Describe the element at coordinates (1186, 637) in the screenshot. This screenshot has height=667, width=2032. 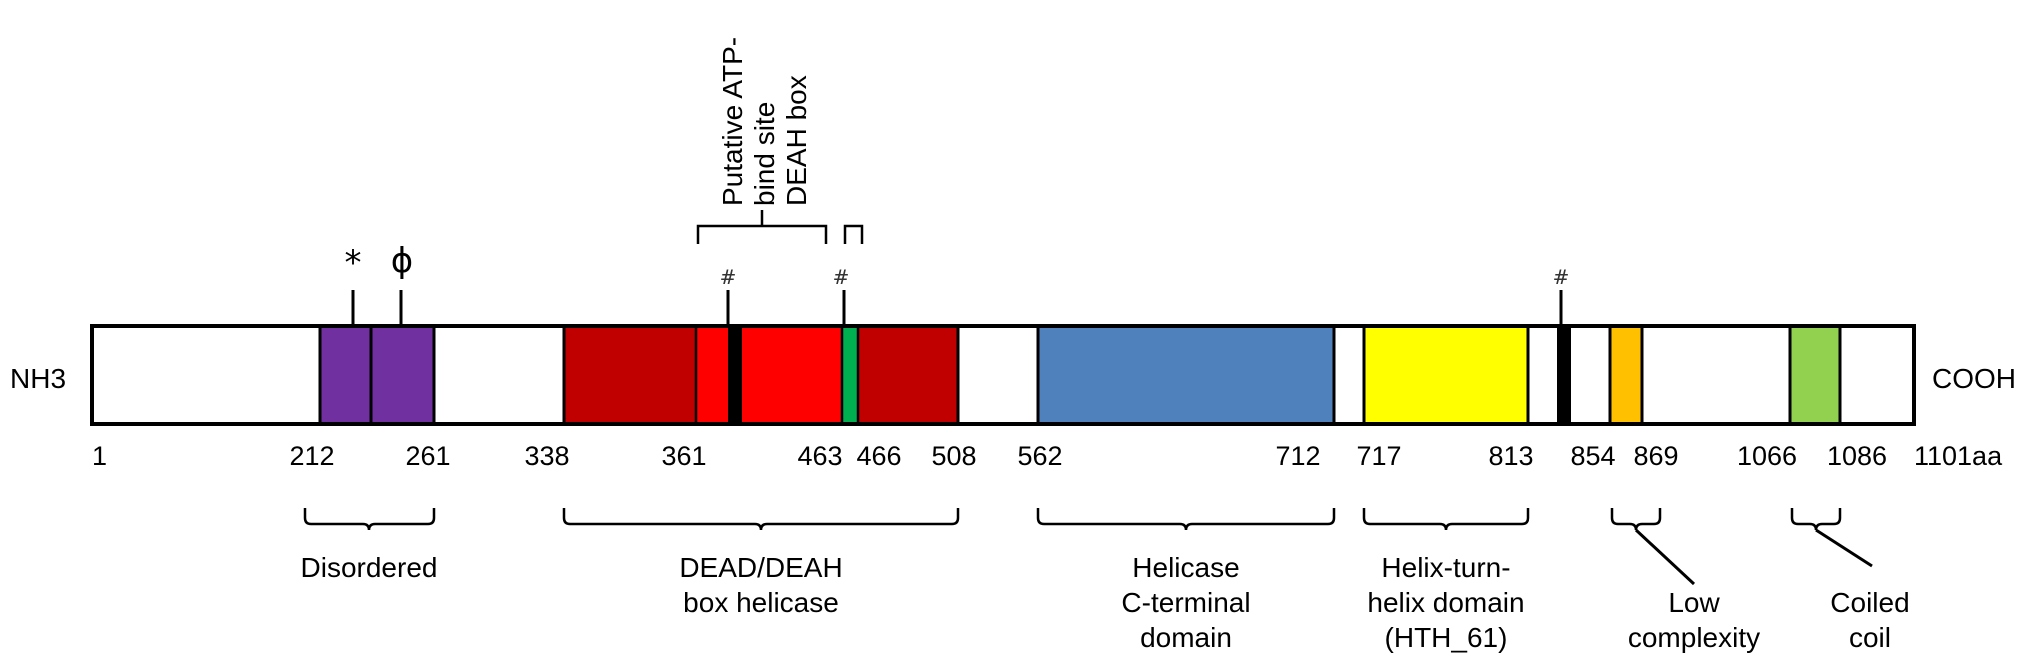
I see `helicase-c-label-line-3: domain` at that location.